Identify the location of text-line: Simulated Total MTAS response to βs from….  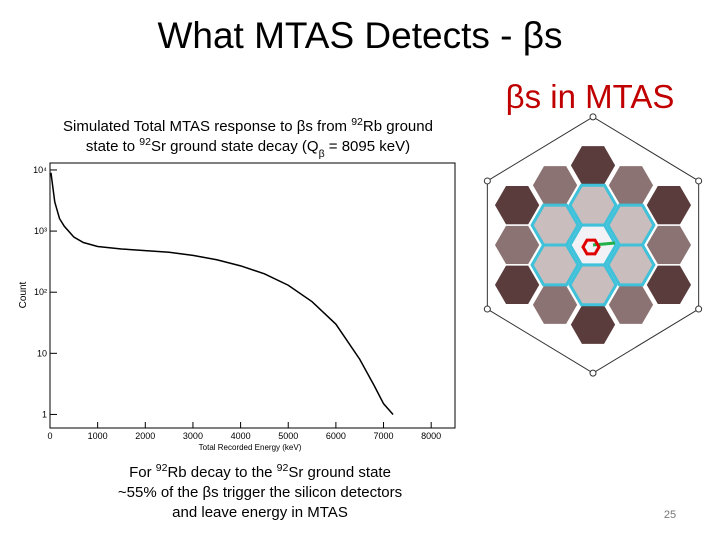
(248, 125).